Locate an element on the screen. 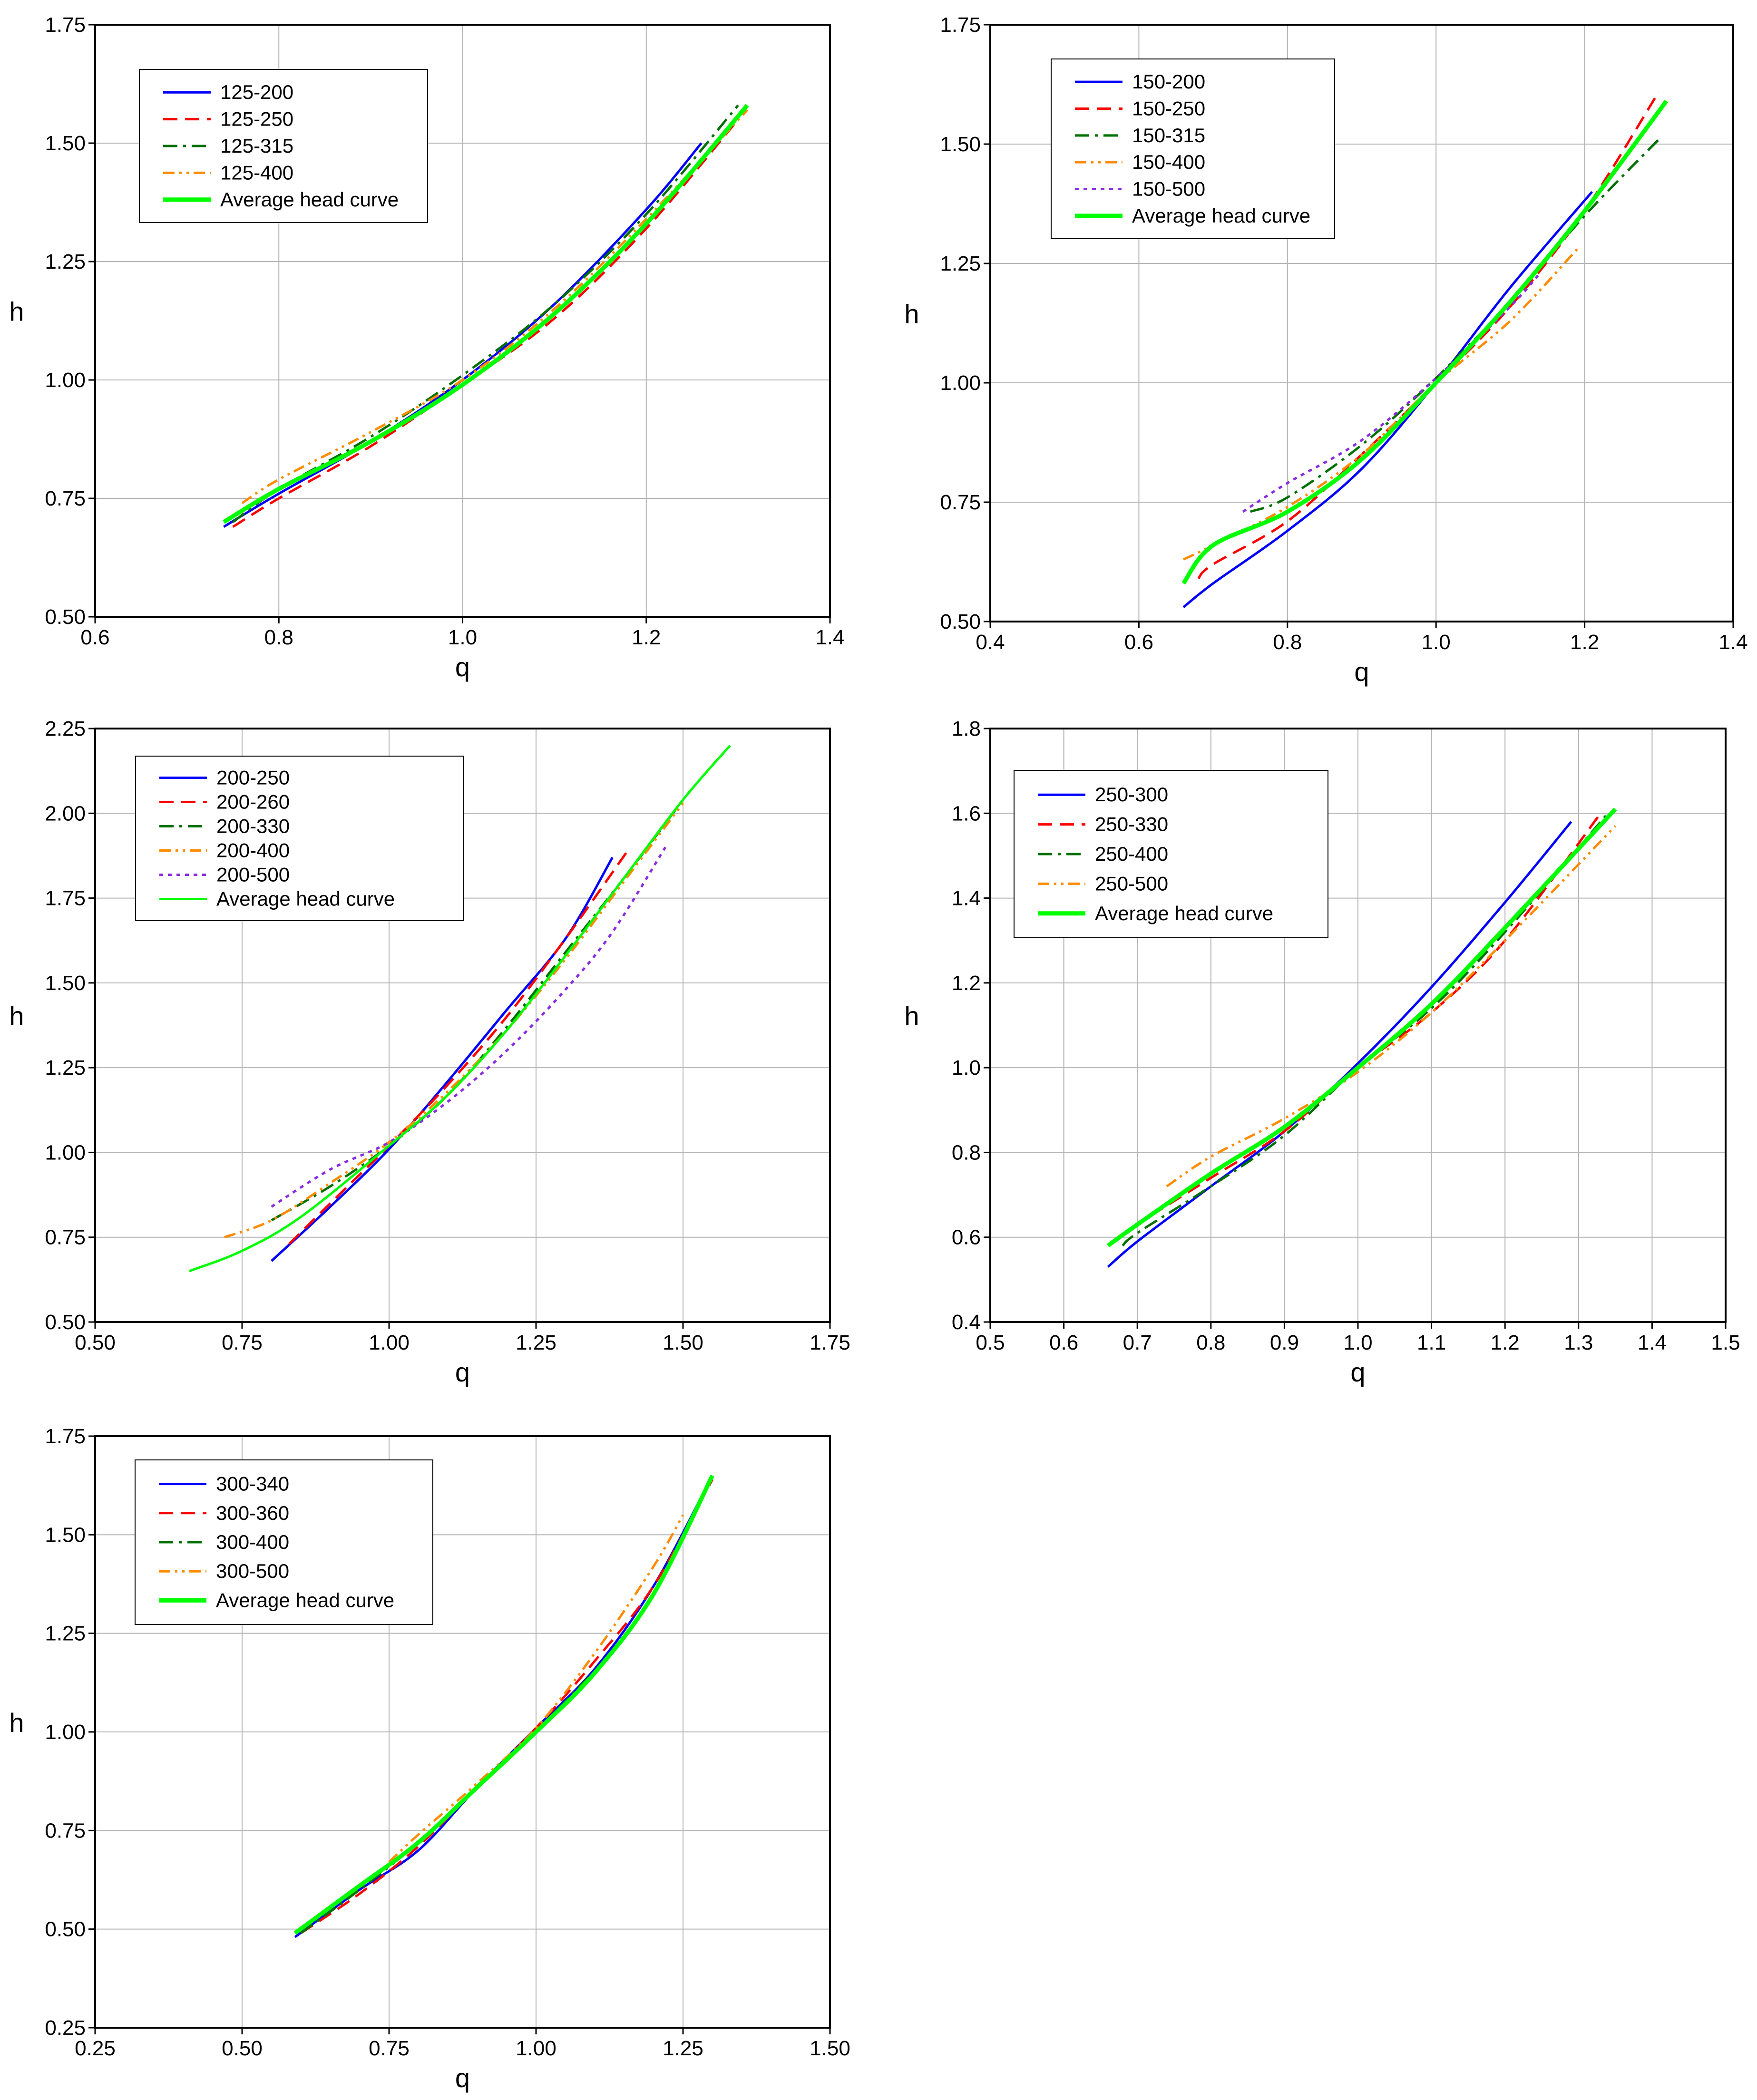  x-tick-label: 0.8 is located at coordinates (278, 637).